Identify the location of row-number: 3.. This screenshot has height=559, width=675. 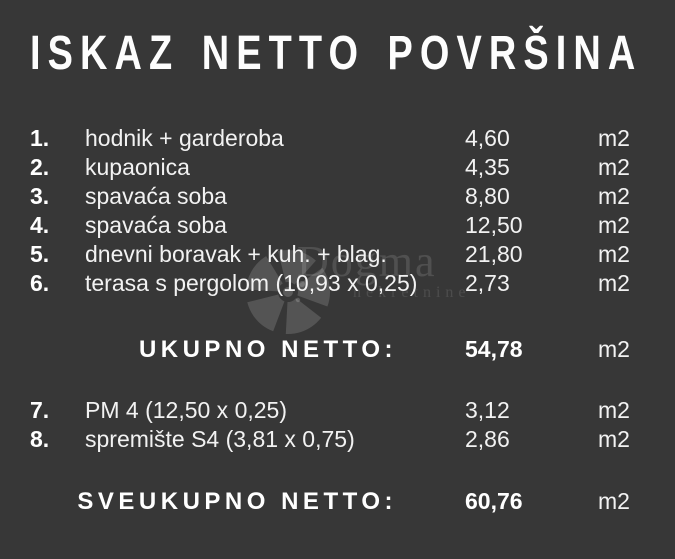
(40, 196).